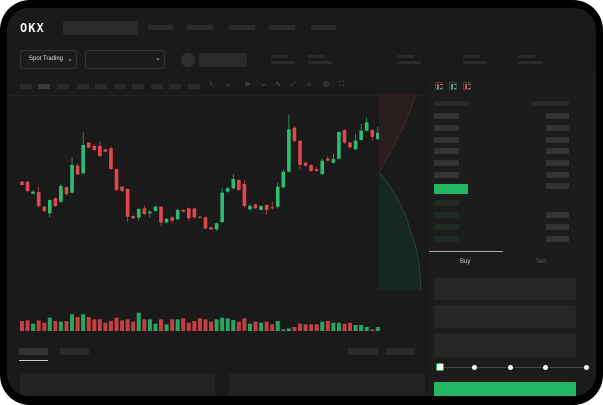 The height and width of the screenshot is (405, 603). Describe the element at coordinates (188, 60) in the screenshot. I see `coin-avatar` at that location.